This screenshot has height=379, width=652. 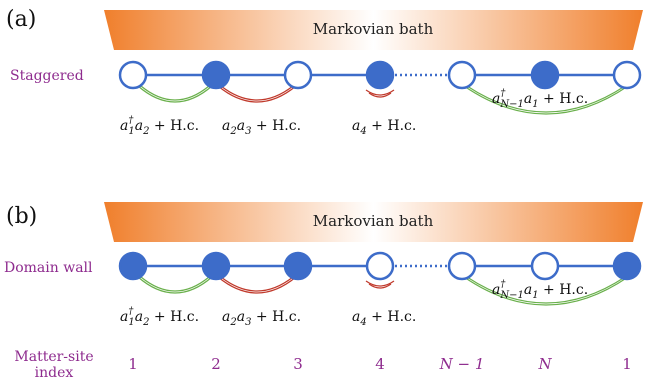 I want to click on coupling-a-4-inner, so click(x=546, y=99).